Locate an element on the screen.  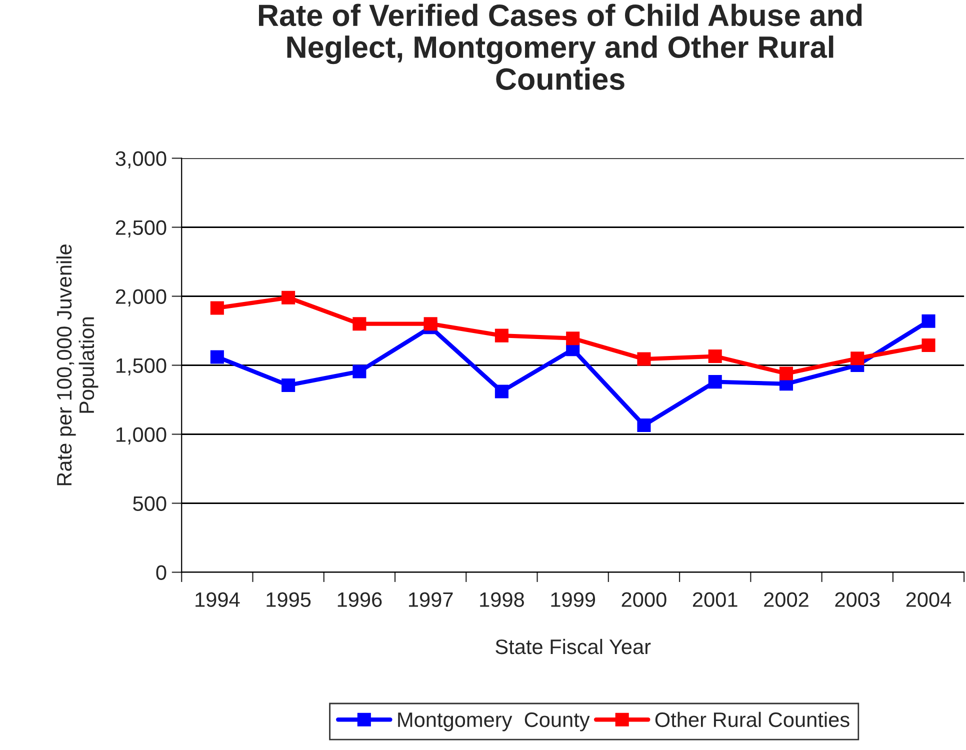
x-tick-label: 2000 is located at coordinates (644, 599).